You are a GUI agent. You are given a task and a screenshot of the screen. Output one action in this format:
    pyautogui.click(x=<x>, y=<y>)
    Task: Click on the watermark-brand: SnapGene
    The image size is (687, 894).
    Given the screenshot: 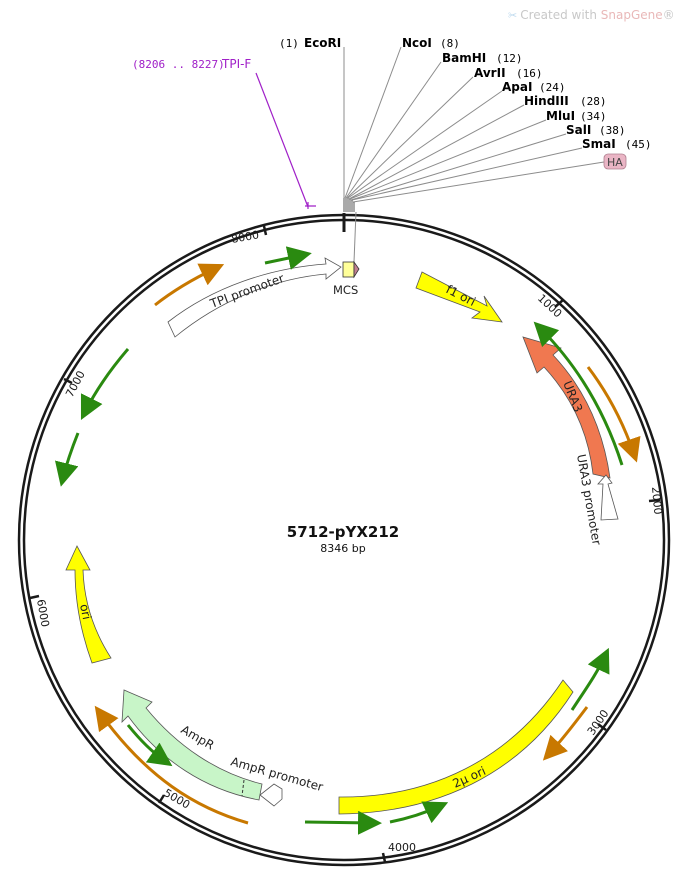 What is the action you would take?
    pyautogui.click(x=631, y=15)
    